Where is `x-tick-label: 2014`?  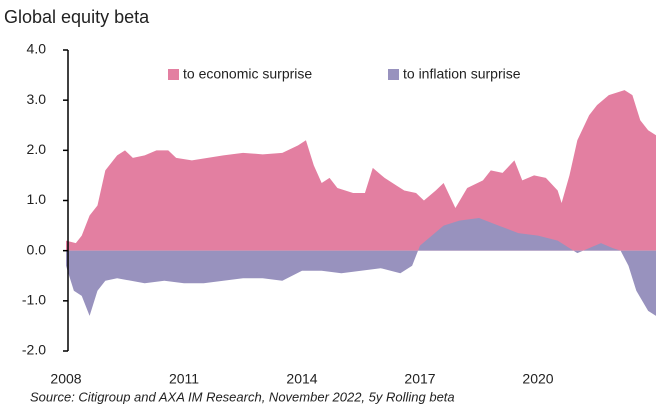
x-tick-label: 2014 is located at coordinates (301, 379).